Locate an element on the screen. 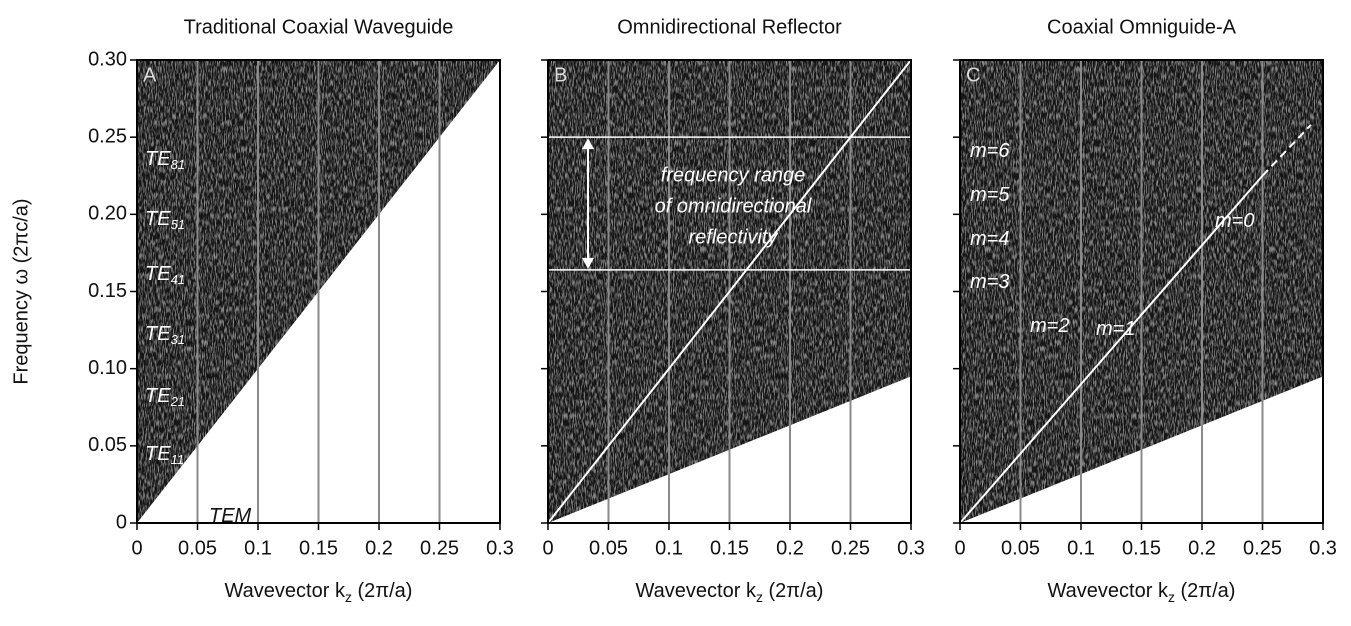 The width and height of the screenshot is (1351, 626). label-text: TEM is located at coordinates (230, 516).